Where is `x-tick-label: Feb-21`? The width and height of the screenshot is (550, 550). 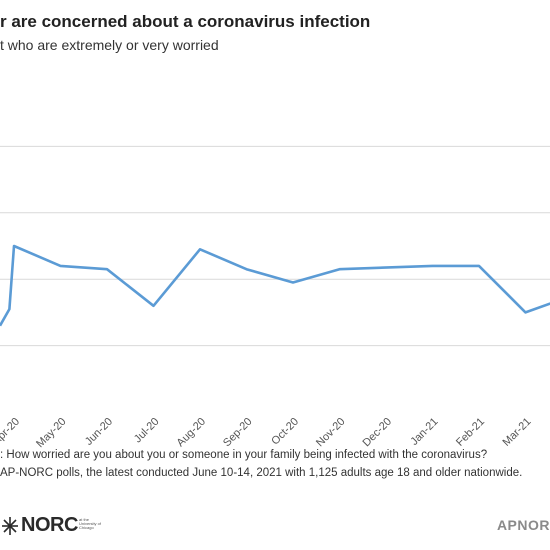 x-tick-label: Feb-21 is located at coordinates (470, 432).